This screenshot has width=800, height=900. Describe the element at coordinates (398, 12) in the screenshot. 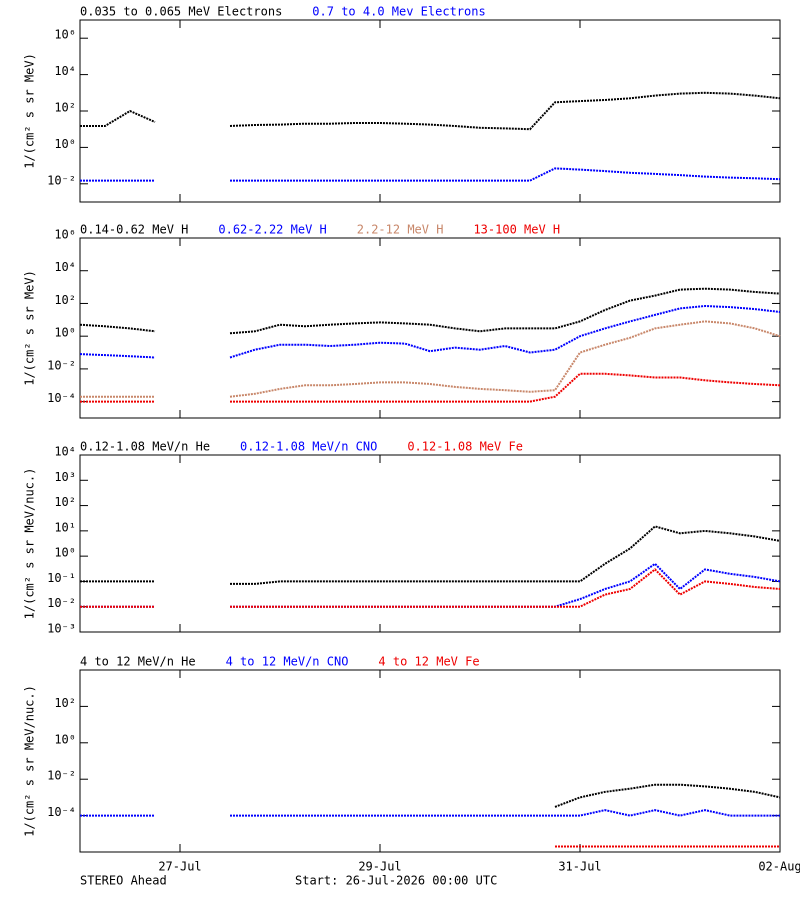

I see `legend-entry: 0.7 to 4.0 Mev Electrons` at that location.